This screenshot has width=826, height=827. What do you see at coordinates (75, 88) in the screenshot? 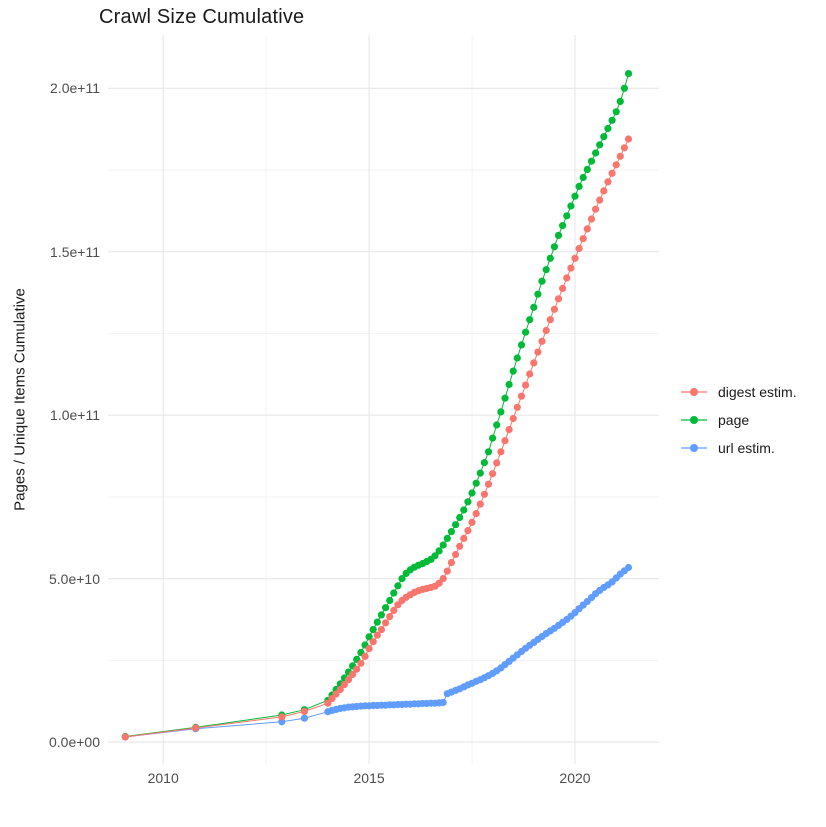
I see `y-tick-label: 2.0e+11` at bounding box center [75, 88].